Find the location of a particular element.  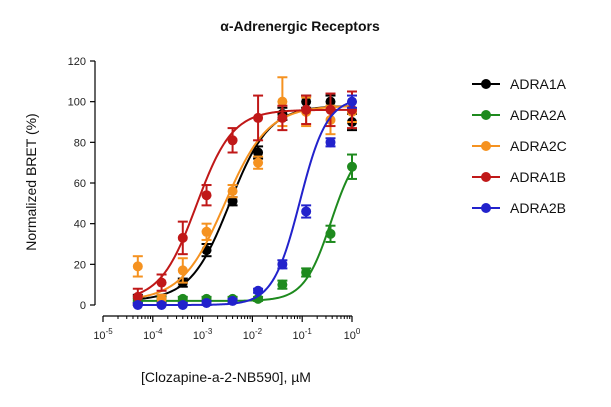

x-axis-title: [Clozapine-a-2-NB590], µM is located at coordinates (226, 377).